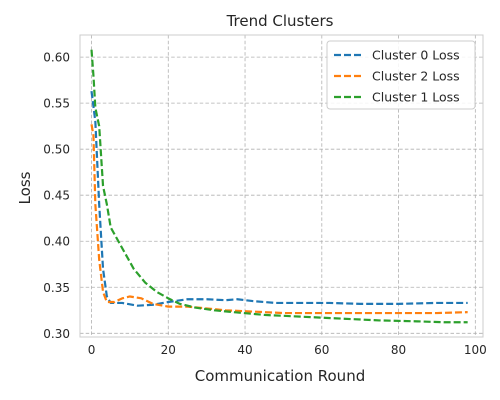 This screenshot has height=400, width=500. I want to click on y-tick-label: 0.55, so click(56, 104).